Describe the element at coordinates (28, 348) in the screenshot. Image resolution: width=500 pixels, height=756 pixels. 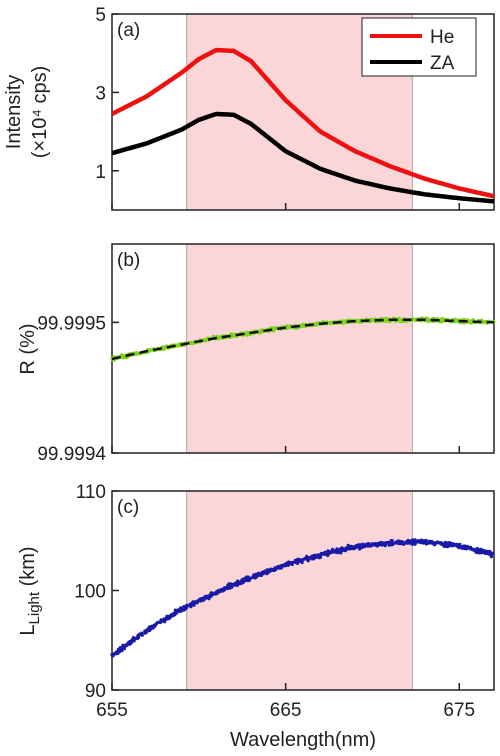
I see `panel-b-y-axis-title: R (%)` at that location.